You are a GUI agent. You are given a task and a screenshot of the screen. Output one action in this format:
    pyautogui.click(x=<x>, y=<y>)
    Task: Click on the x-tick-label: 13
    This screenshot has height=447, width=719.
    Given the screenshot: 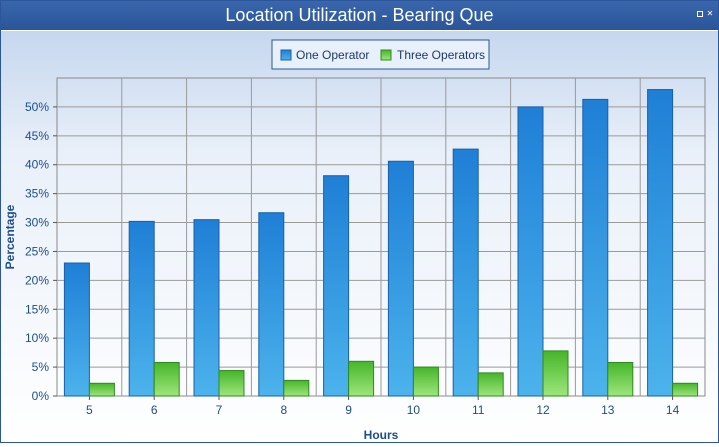 What is the action you would take?
    pyautogui.click(x=608, y=410)
    